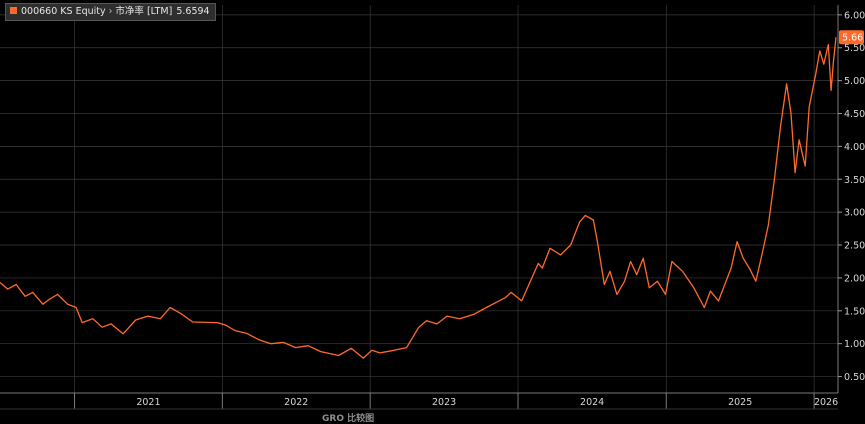 This screenshot has width=865, height=424. Describe the element at coordinates (444, 402) in the screenshot. I see `x-tick-label: 2023` at that location.